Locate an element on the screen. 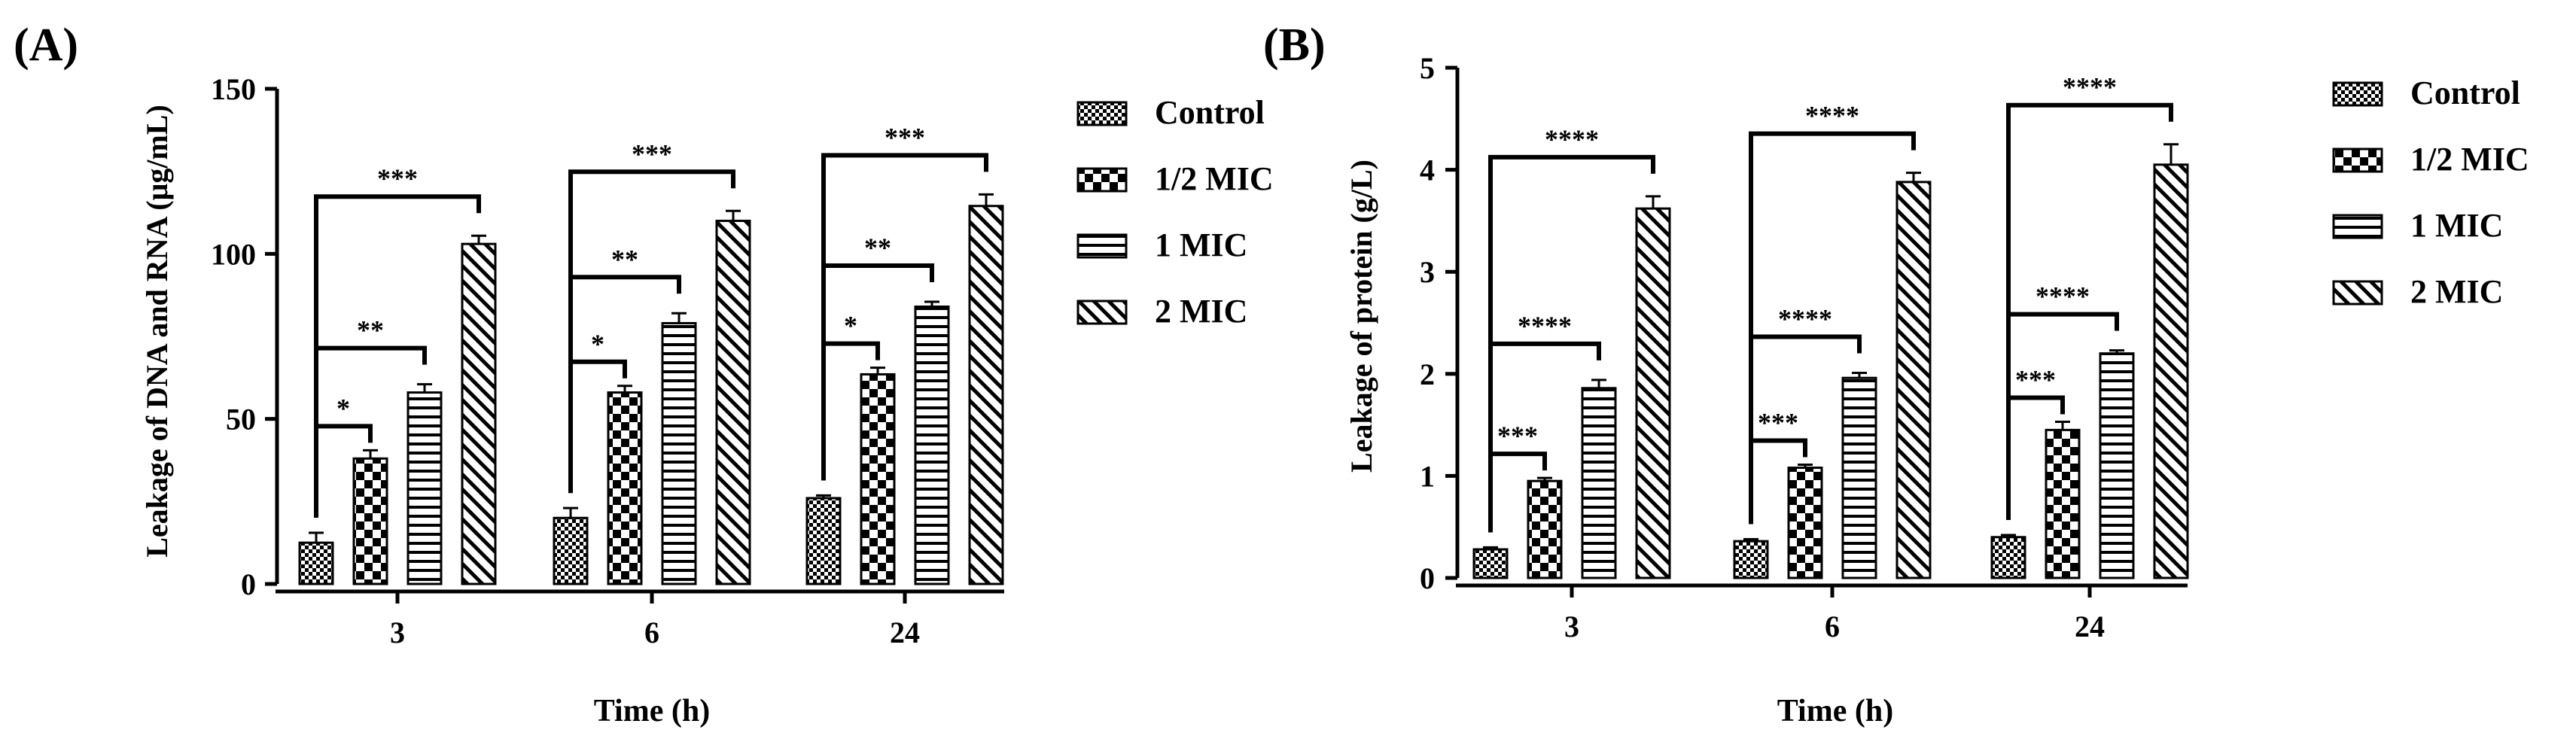 The image size is (2576, 745). panel-b-legend-label: 2 MIC is located at coordinates (2457, 291).